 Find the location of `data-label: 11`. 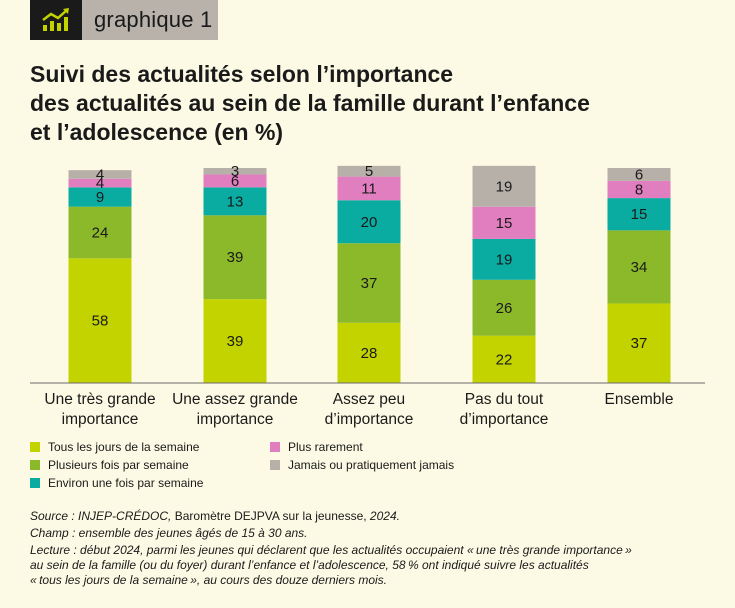

data-label: 11 is located at coordinates (369, 188).